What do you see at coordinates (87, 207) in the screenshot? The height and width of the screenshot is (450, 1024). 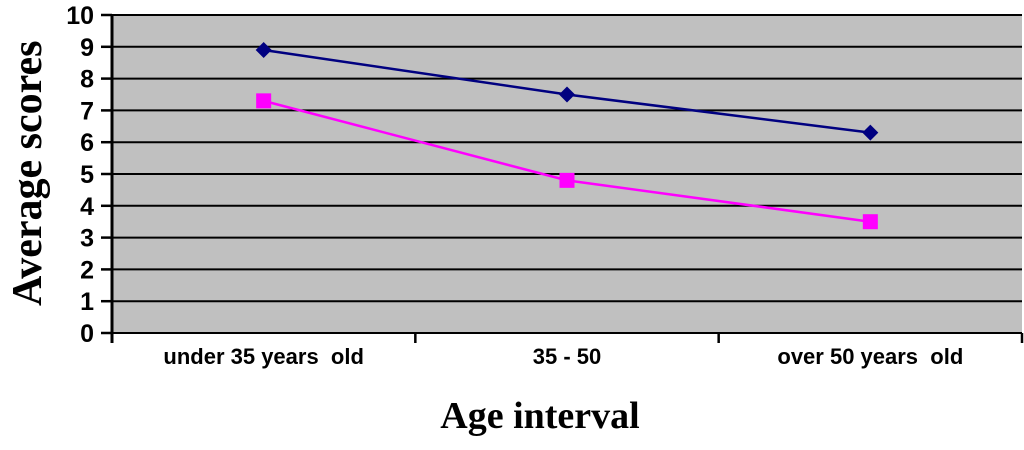 I see `y-tick-label: 4` at bounding box center [87, 207].